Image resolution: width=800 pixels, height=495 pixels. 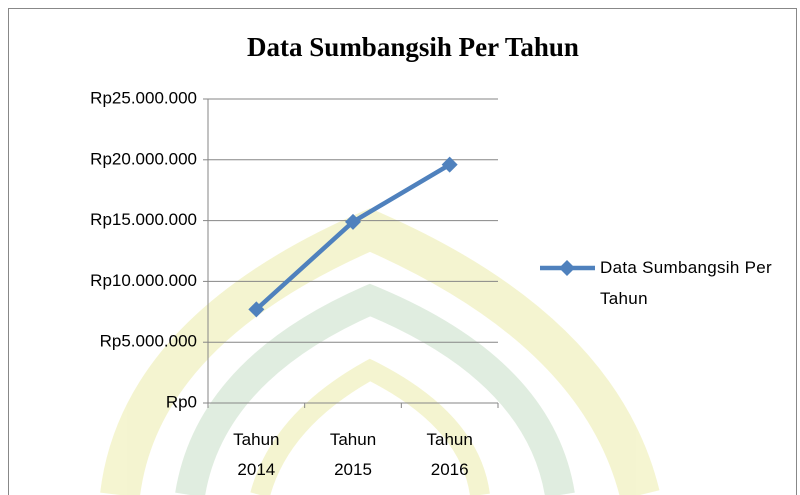 I want to click on y-tick-label: Rp0, so click(x=181, y=401).